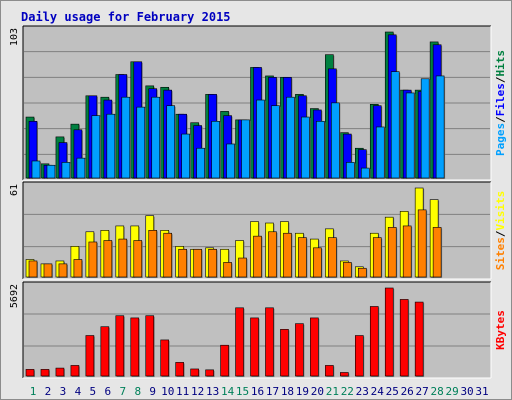  What do you see at coordinates (257, 391) in the screenshot?
I see `x-tick-label-day-16: 16` at bounding box center [257, 391].